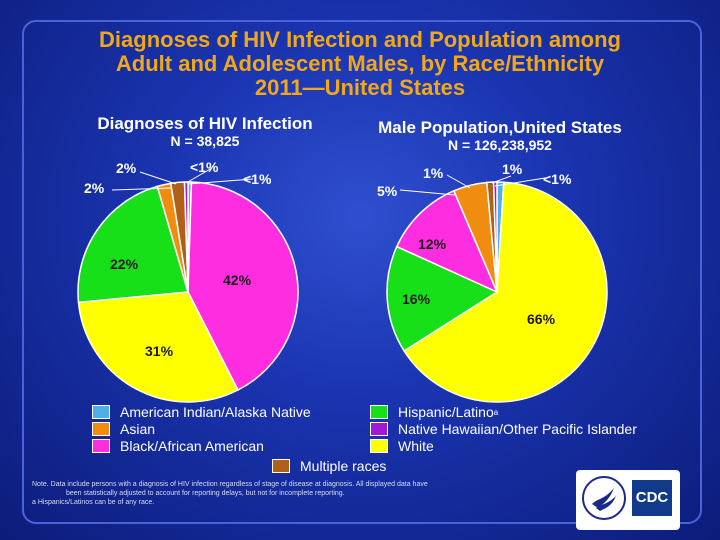 This screenshot has height=540, width=720. Describe the element at coordinates (416, 299) in the screenshot. I see `right-label-hispanic: 16%` at that location.